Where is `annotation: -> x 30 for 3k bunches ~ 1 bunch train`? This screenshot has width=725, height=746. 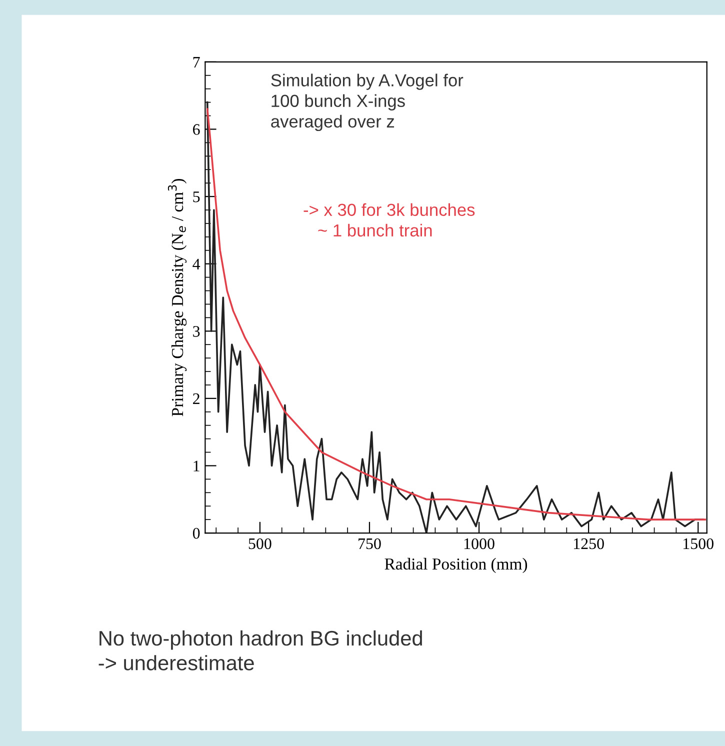
annotation: -> x 30 for 3k bunches ~ 1 bunch train is located at coordinates (389, 220).